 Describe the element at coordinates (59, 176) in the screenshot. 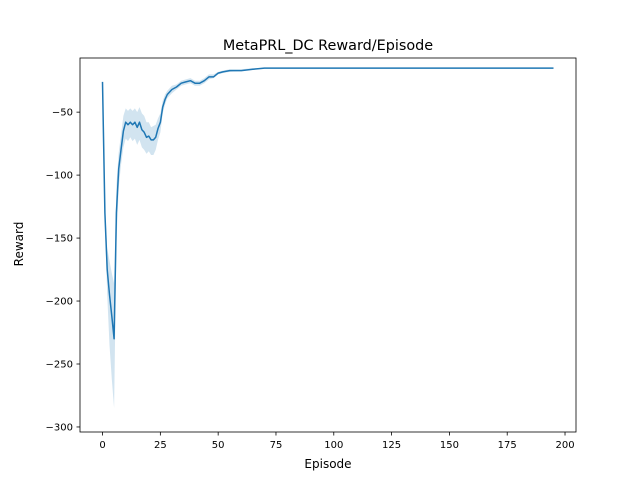

I see `y-tick-label: −100` at that location.